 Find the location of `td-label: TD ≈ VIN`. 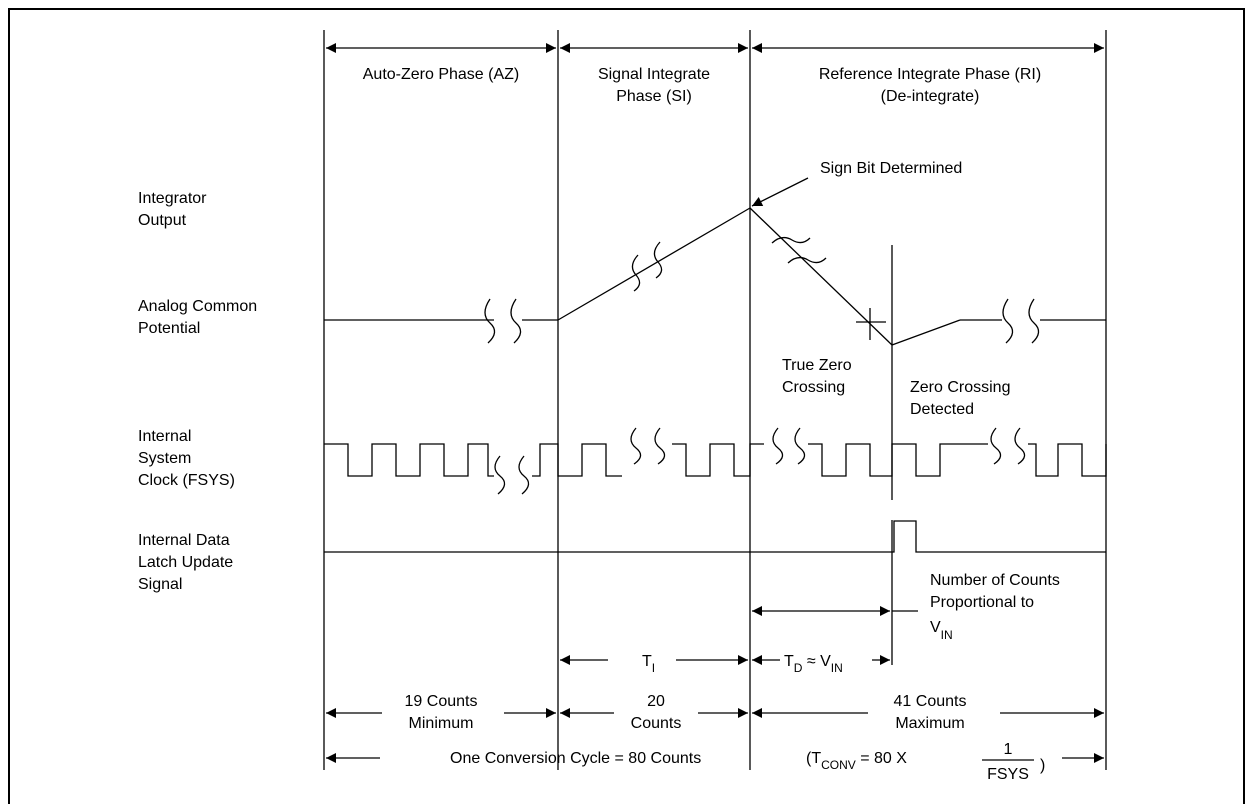

td-label: TD ≈ VIN is located at coordinates (813, 664).